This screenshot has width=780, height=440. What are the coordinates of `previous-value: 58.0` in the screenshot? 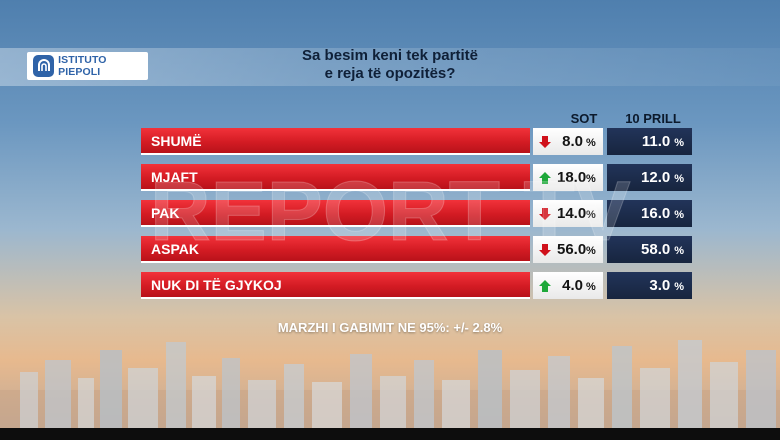 It's located at (656, 249).